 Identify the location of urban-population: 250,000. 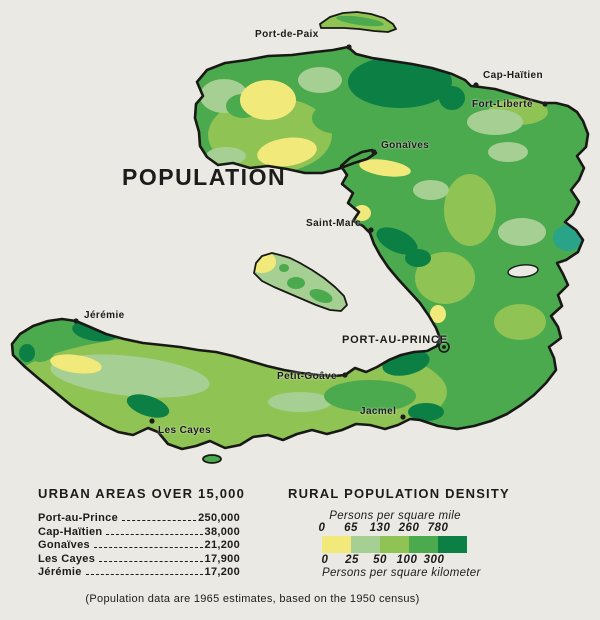
(219, 518).